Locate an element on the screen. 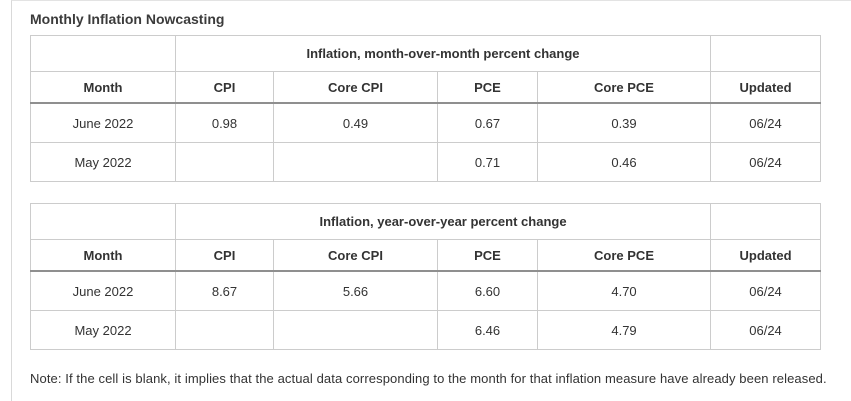 The height and width of the screenshot is (401, 851). cell-core-pce: 4.79 is located at coordinates (624, 330).